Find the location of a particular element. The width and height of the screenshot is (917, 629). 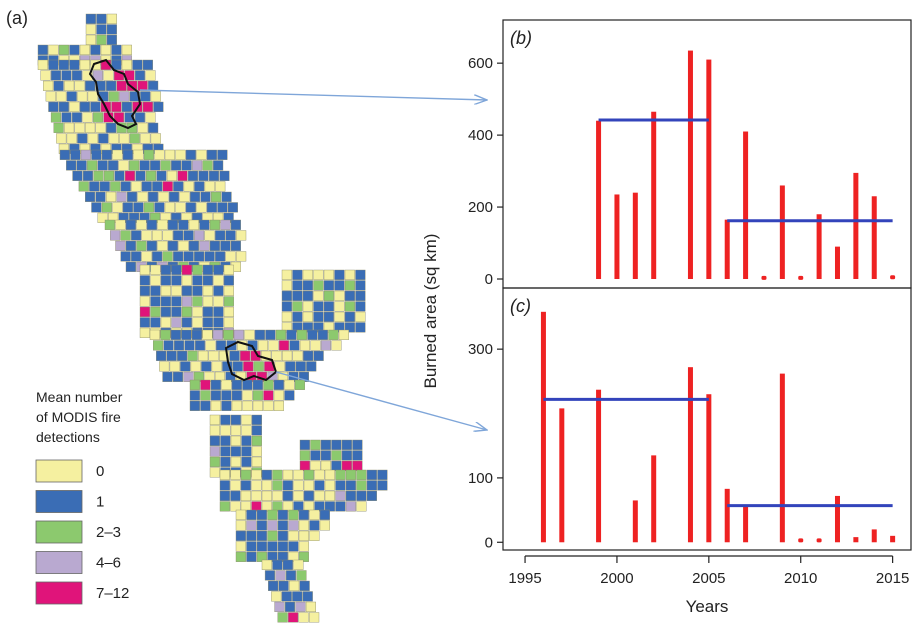

connector-arrow-c is located at coordinates (381, 400).